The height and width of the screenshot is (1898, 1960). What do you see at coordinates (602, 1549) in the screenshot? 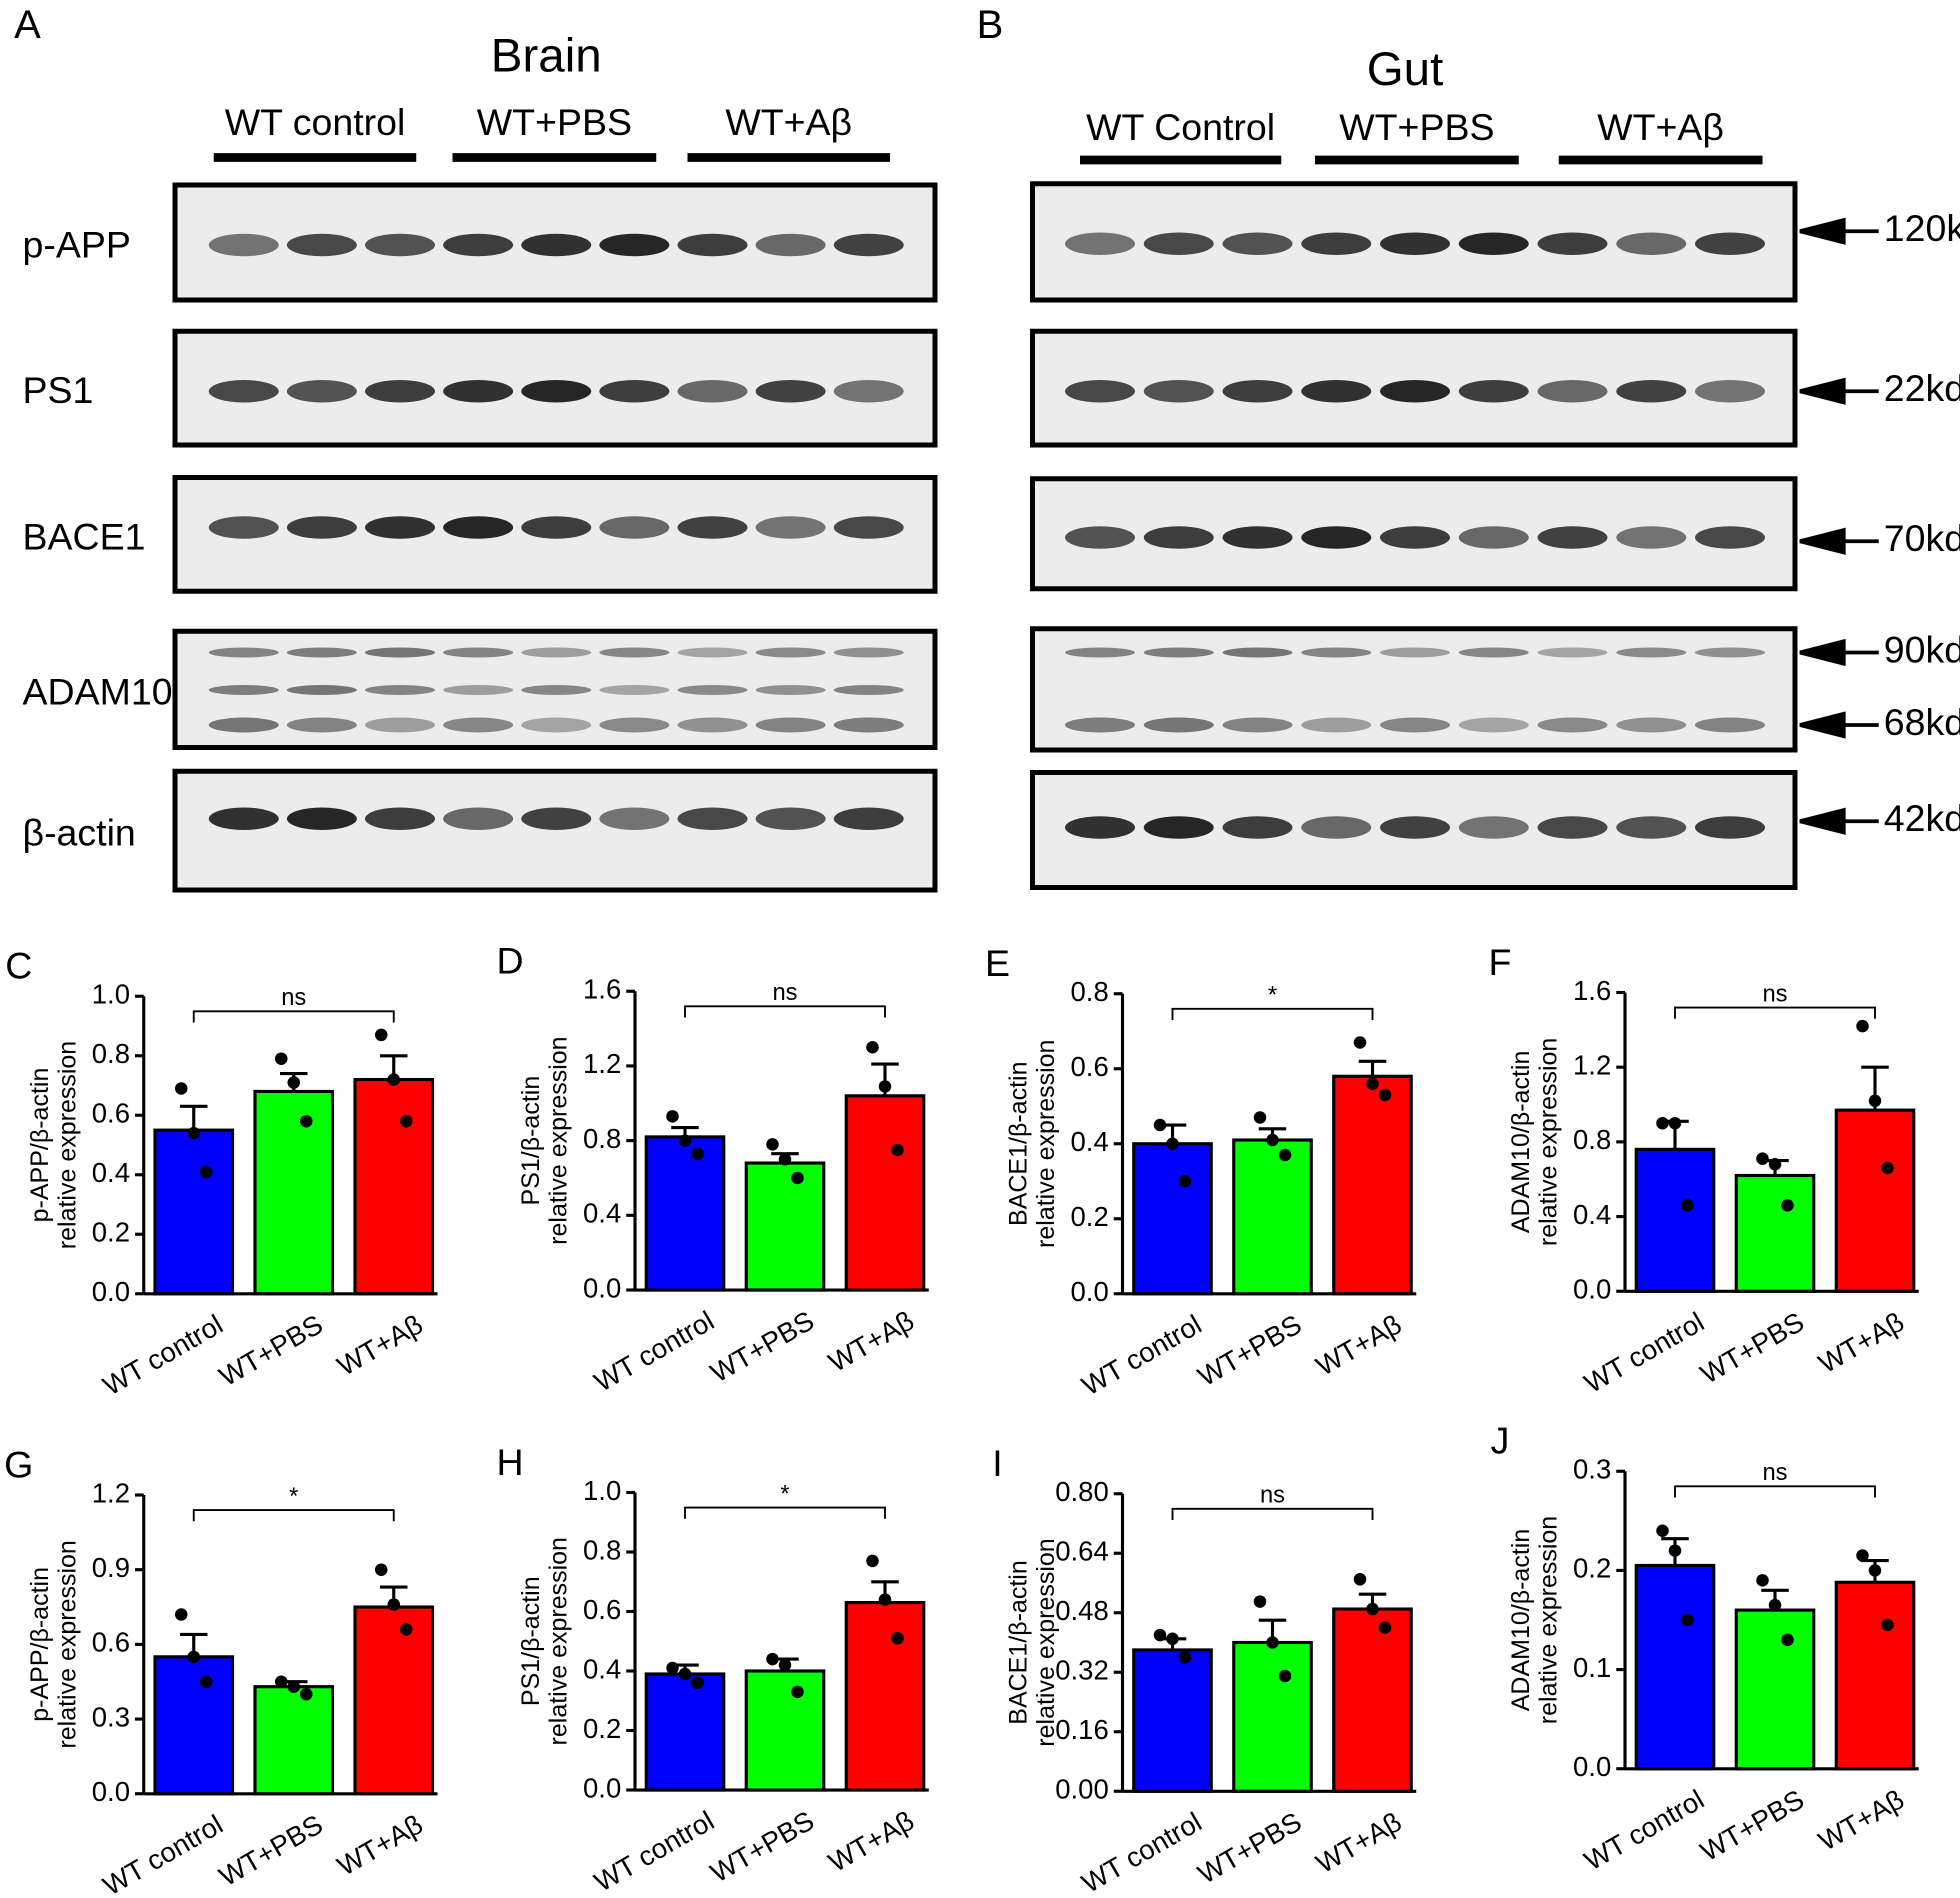
I see `y-tick-label: 0.8` at bounding box center [602, 1549].